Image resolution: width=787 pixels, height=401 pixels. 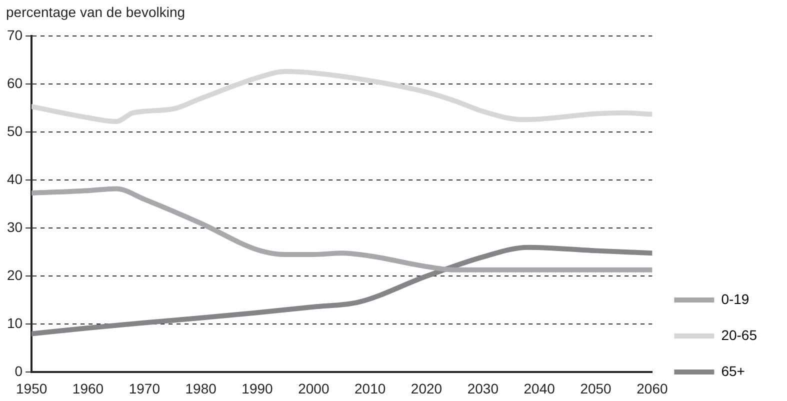 What do you see at coordinates (735, 298) in the screenshot?
I see `legend-label: 0-19` at bounding box center [735, 298].